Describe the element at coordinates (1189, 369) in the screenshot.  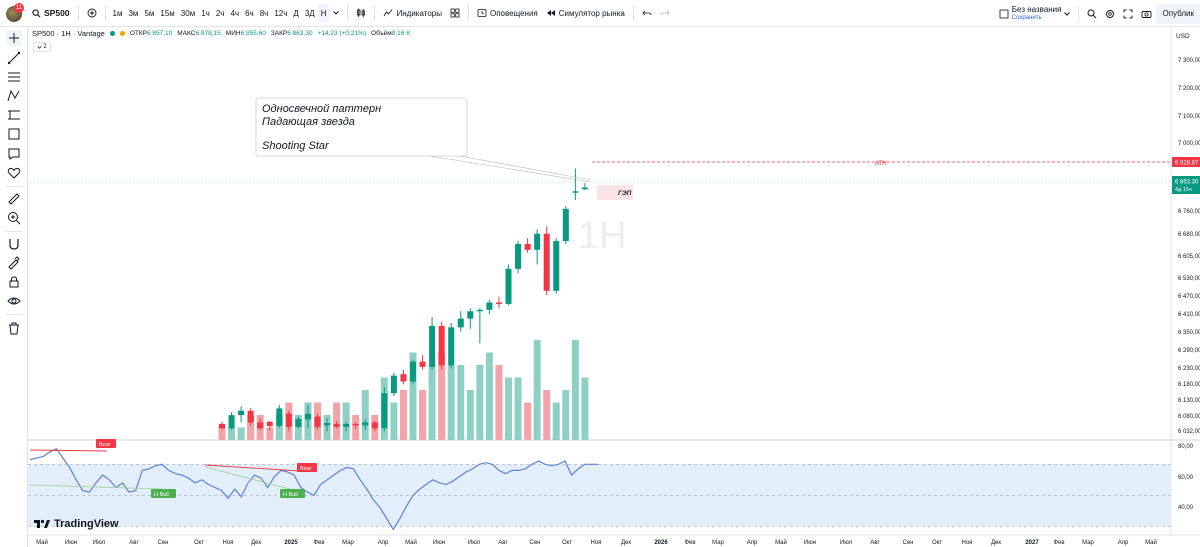
I see `price-tick: 6 230,00` at that location.